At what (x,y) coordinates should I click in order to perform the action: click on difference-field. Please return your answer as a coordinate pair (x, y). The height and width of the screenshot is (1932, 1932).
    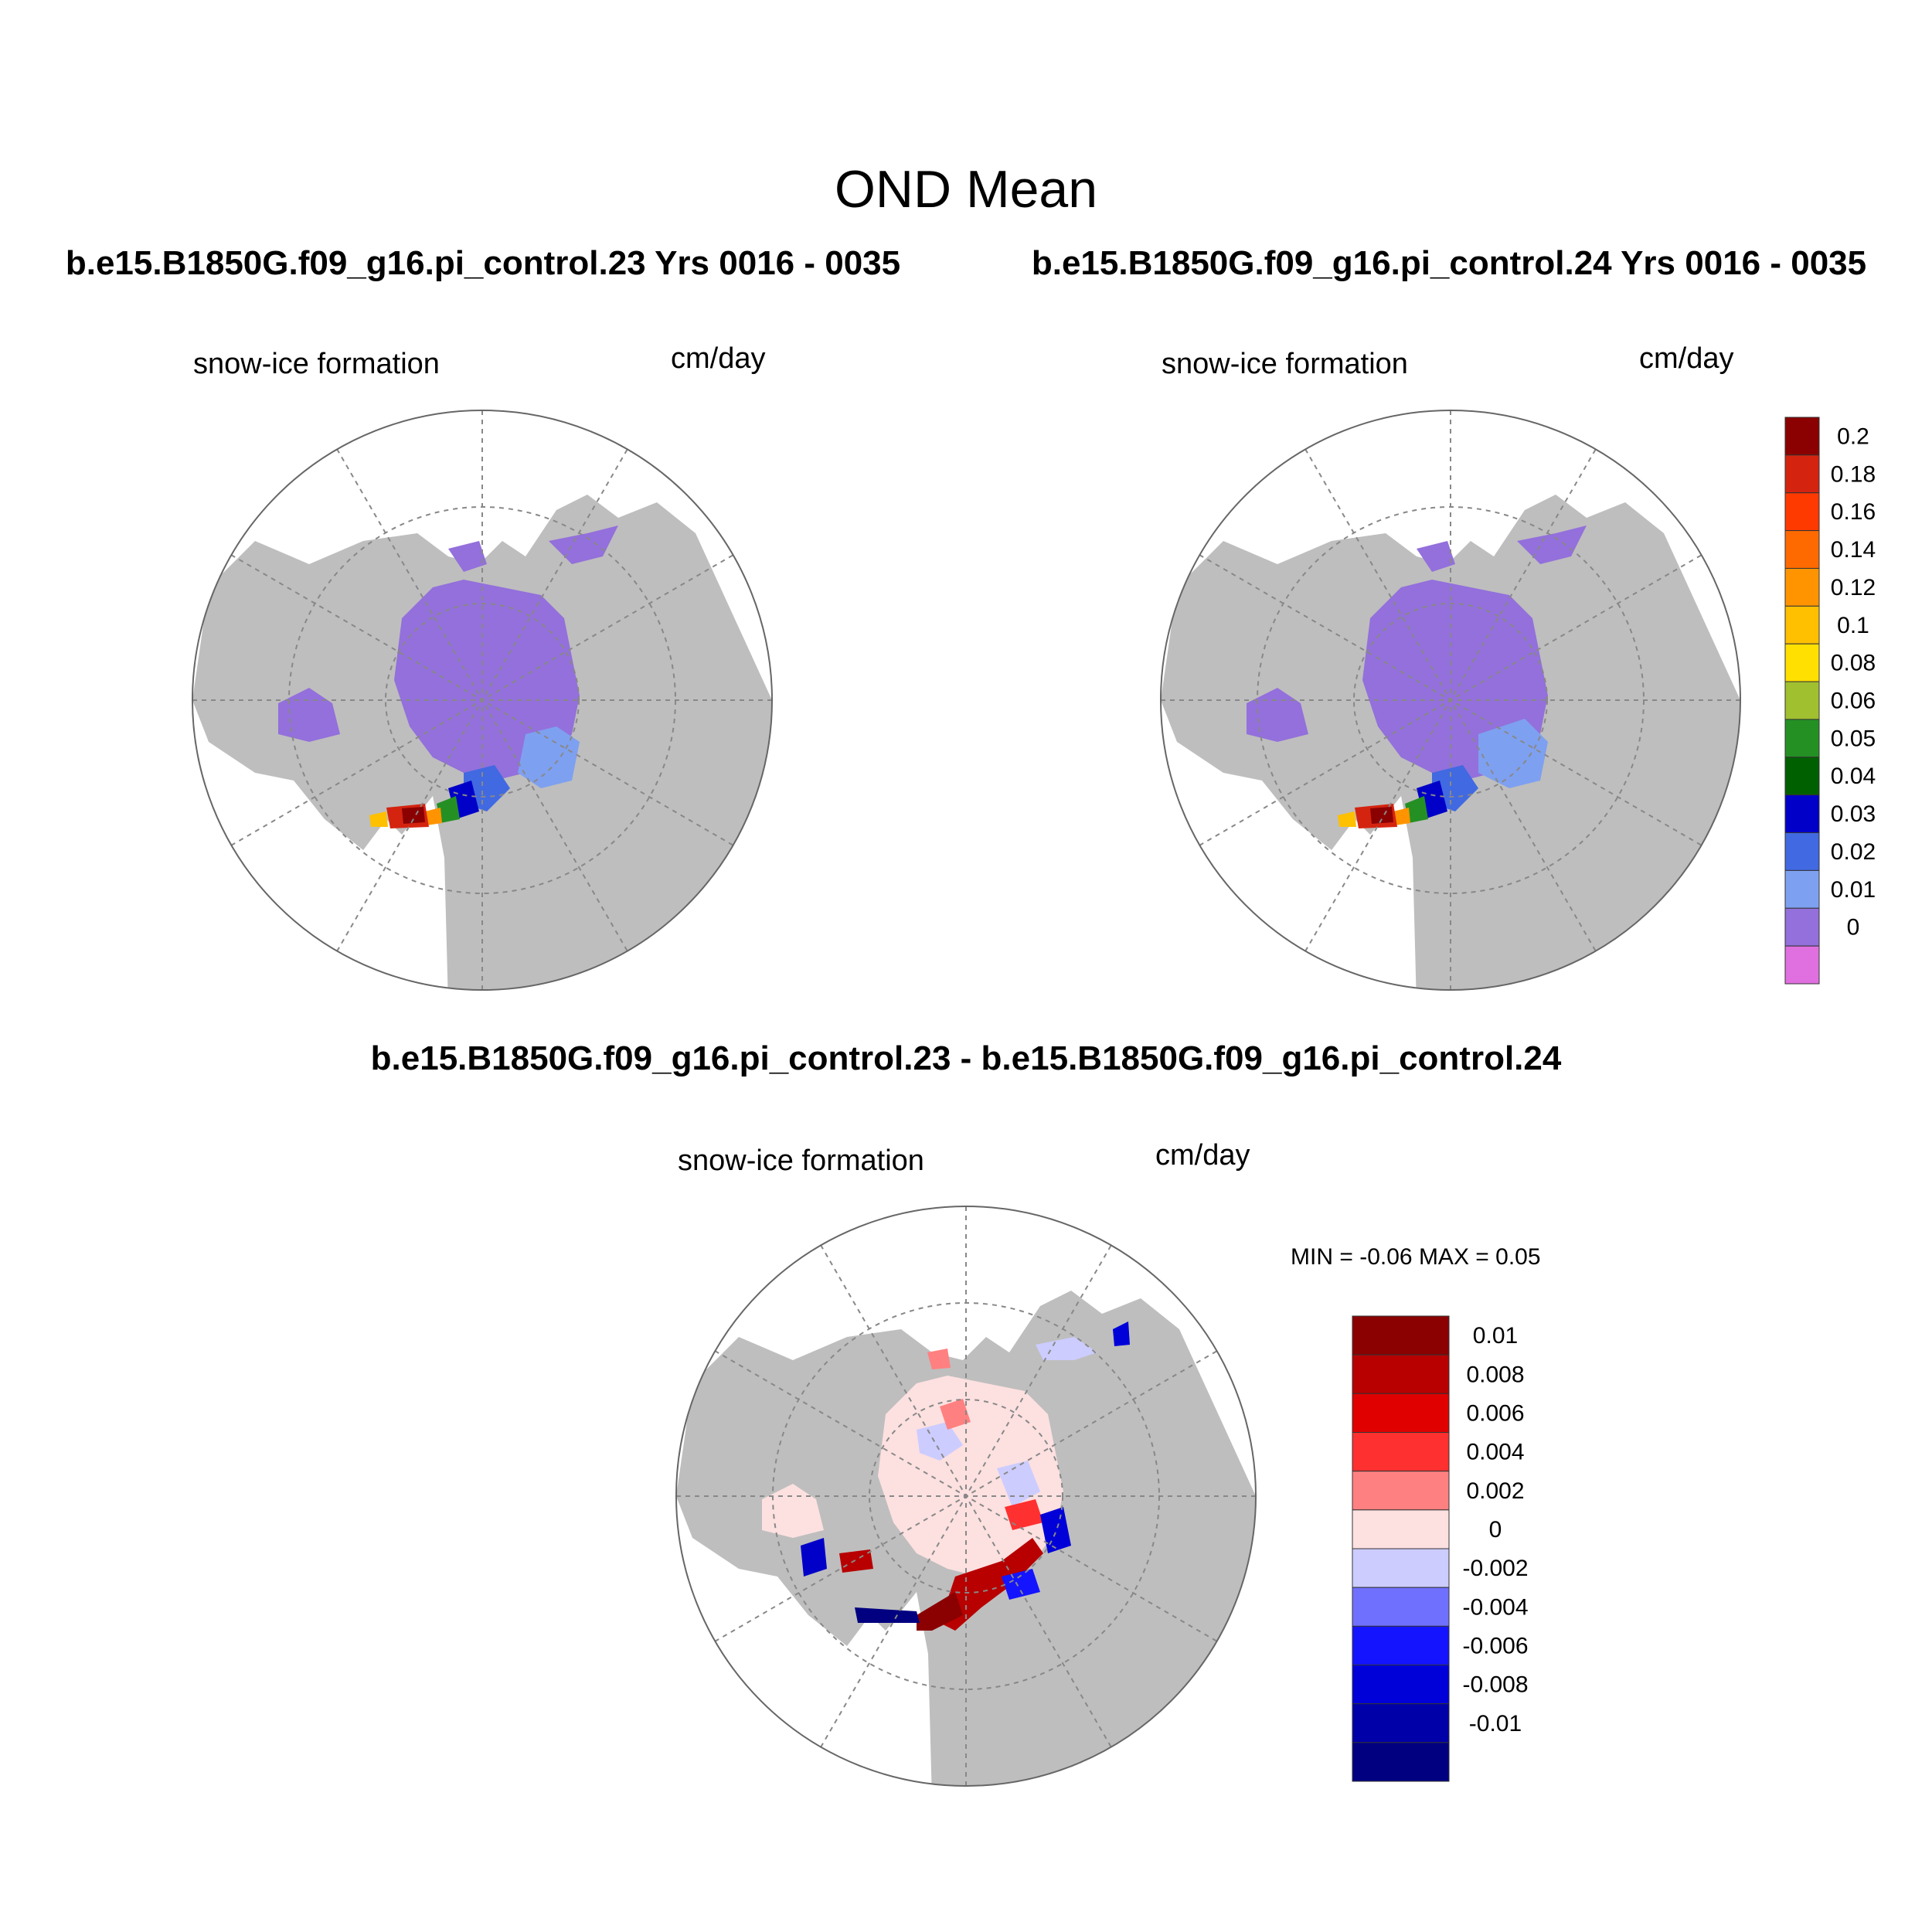
    Looking at the image, I should click on (946, 1476).